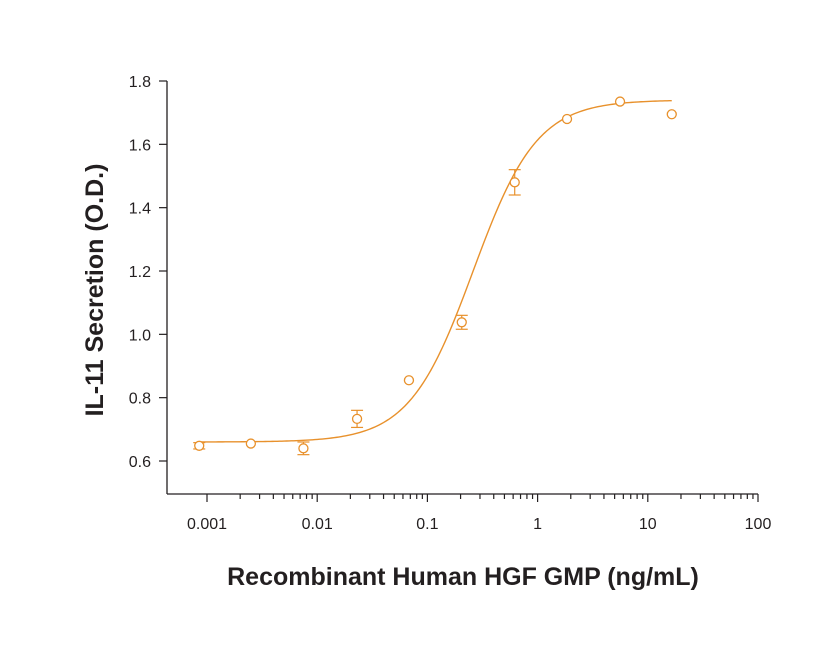 This screenshot has width=825, height=652. What do you see at coordinates (140, 82) in the screenshot?
I see `y-tick-label: 1.8` at bounding box center [140, 82].